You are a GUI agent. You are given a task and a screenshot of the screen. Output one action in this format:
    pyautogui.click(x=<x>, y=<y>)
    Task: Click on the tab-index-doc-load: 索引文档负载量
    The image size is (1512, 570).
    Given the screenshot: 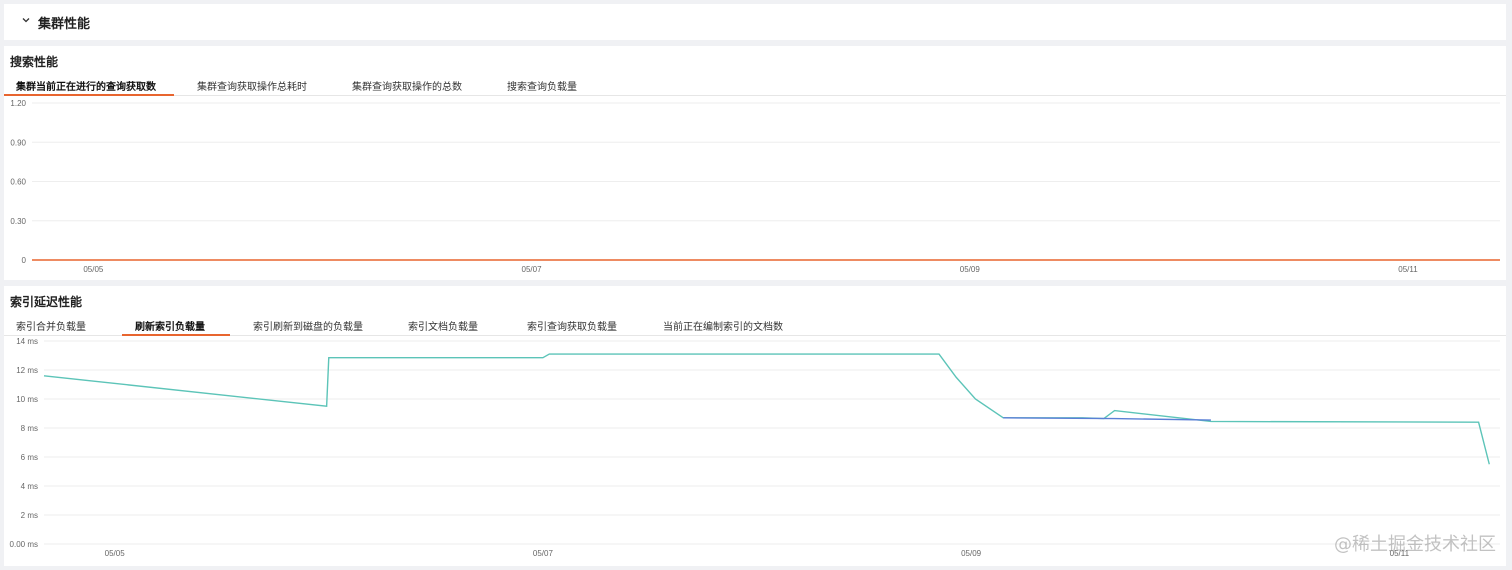 What is the action you would take?
    pyautogui.click(x=443, y=327)
    